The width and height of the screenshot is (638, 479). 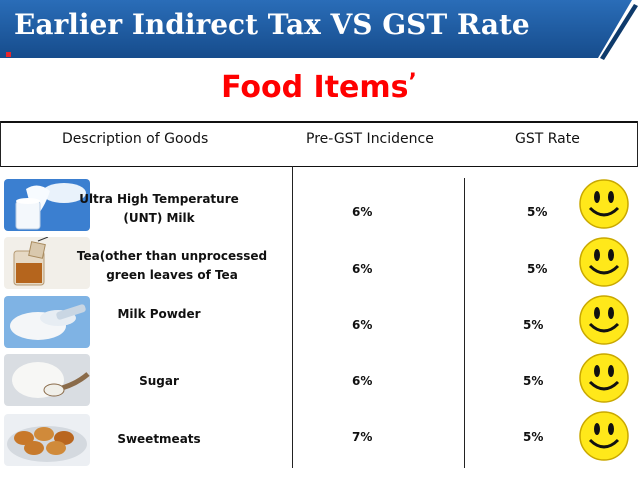 I want to click on row-3-line-1: Milk Powder, so click(x=159, y=314).